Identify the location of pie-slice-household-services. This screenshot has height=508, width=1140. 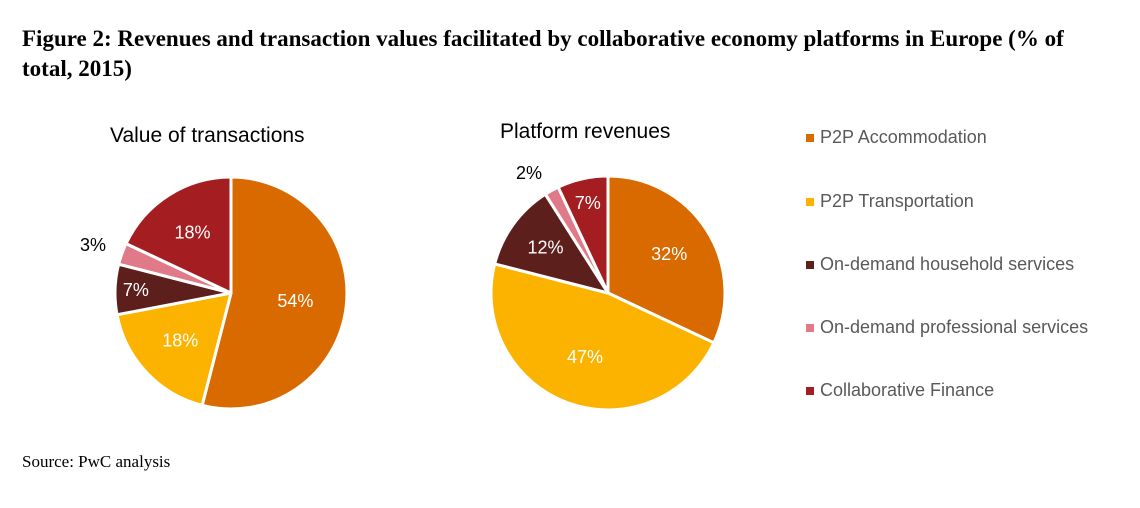
(551, 243).